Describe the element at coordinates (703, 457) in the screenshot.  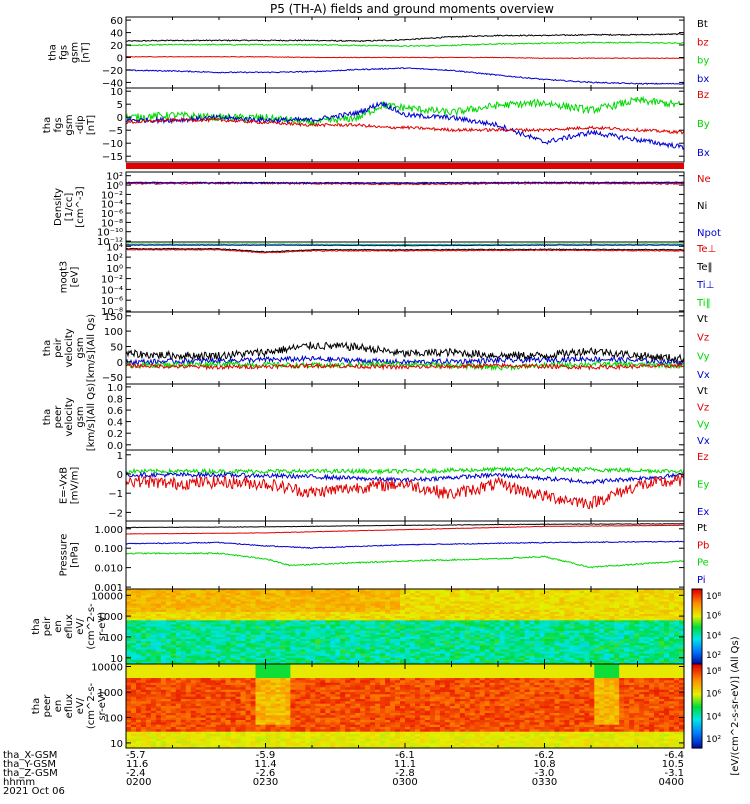
I see `legend-entry: Ez` at that location.